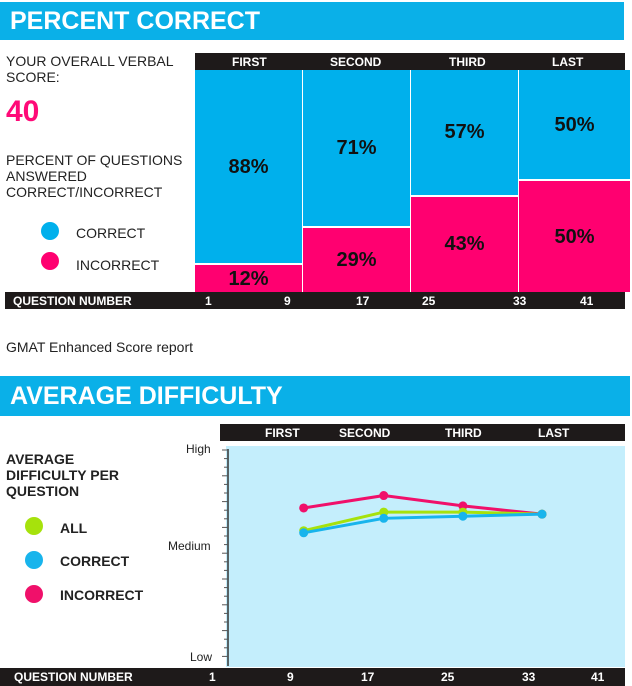  I want to click on bar-correct: 71%, so click(356, 148).